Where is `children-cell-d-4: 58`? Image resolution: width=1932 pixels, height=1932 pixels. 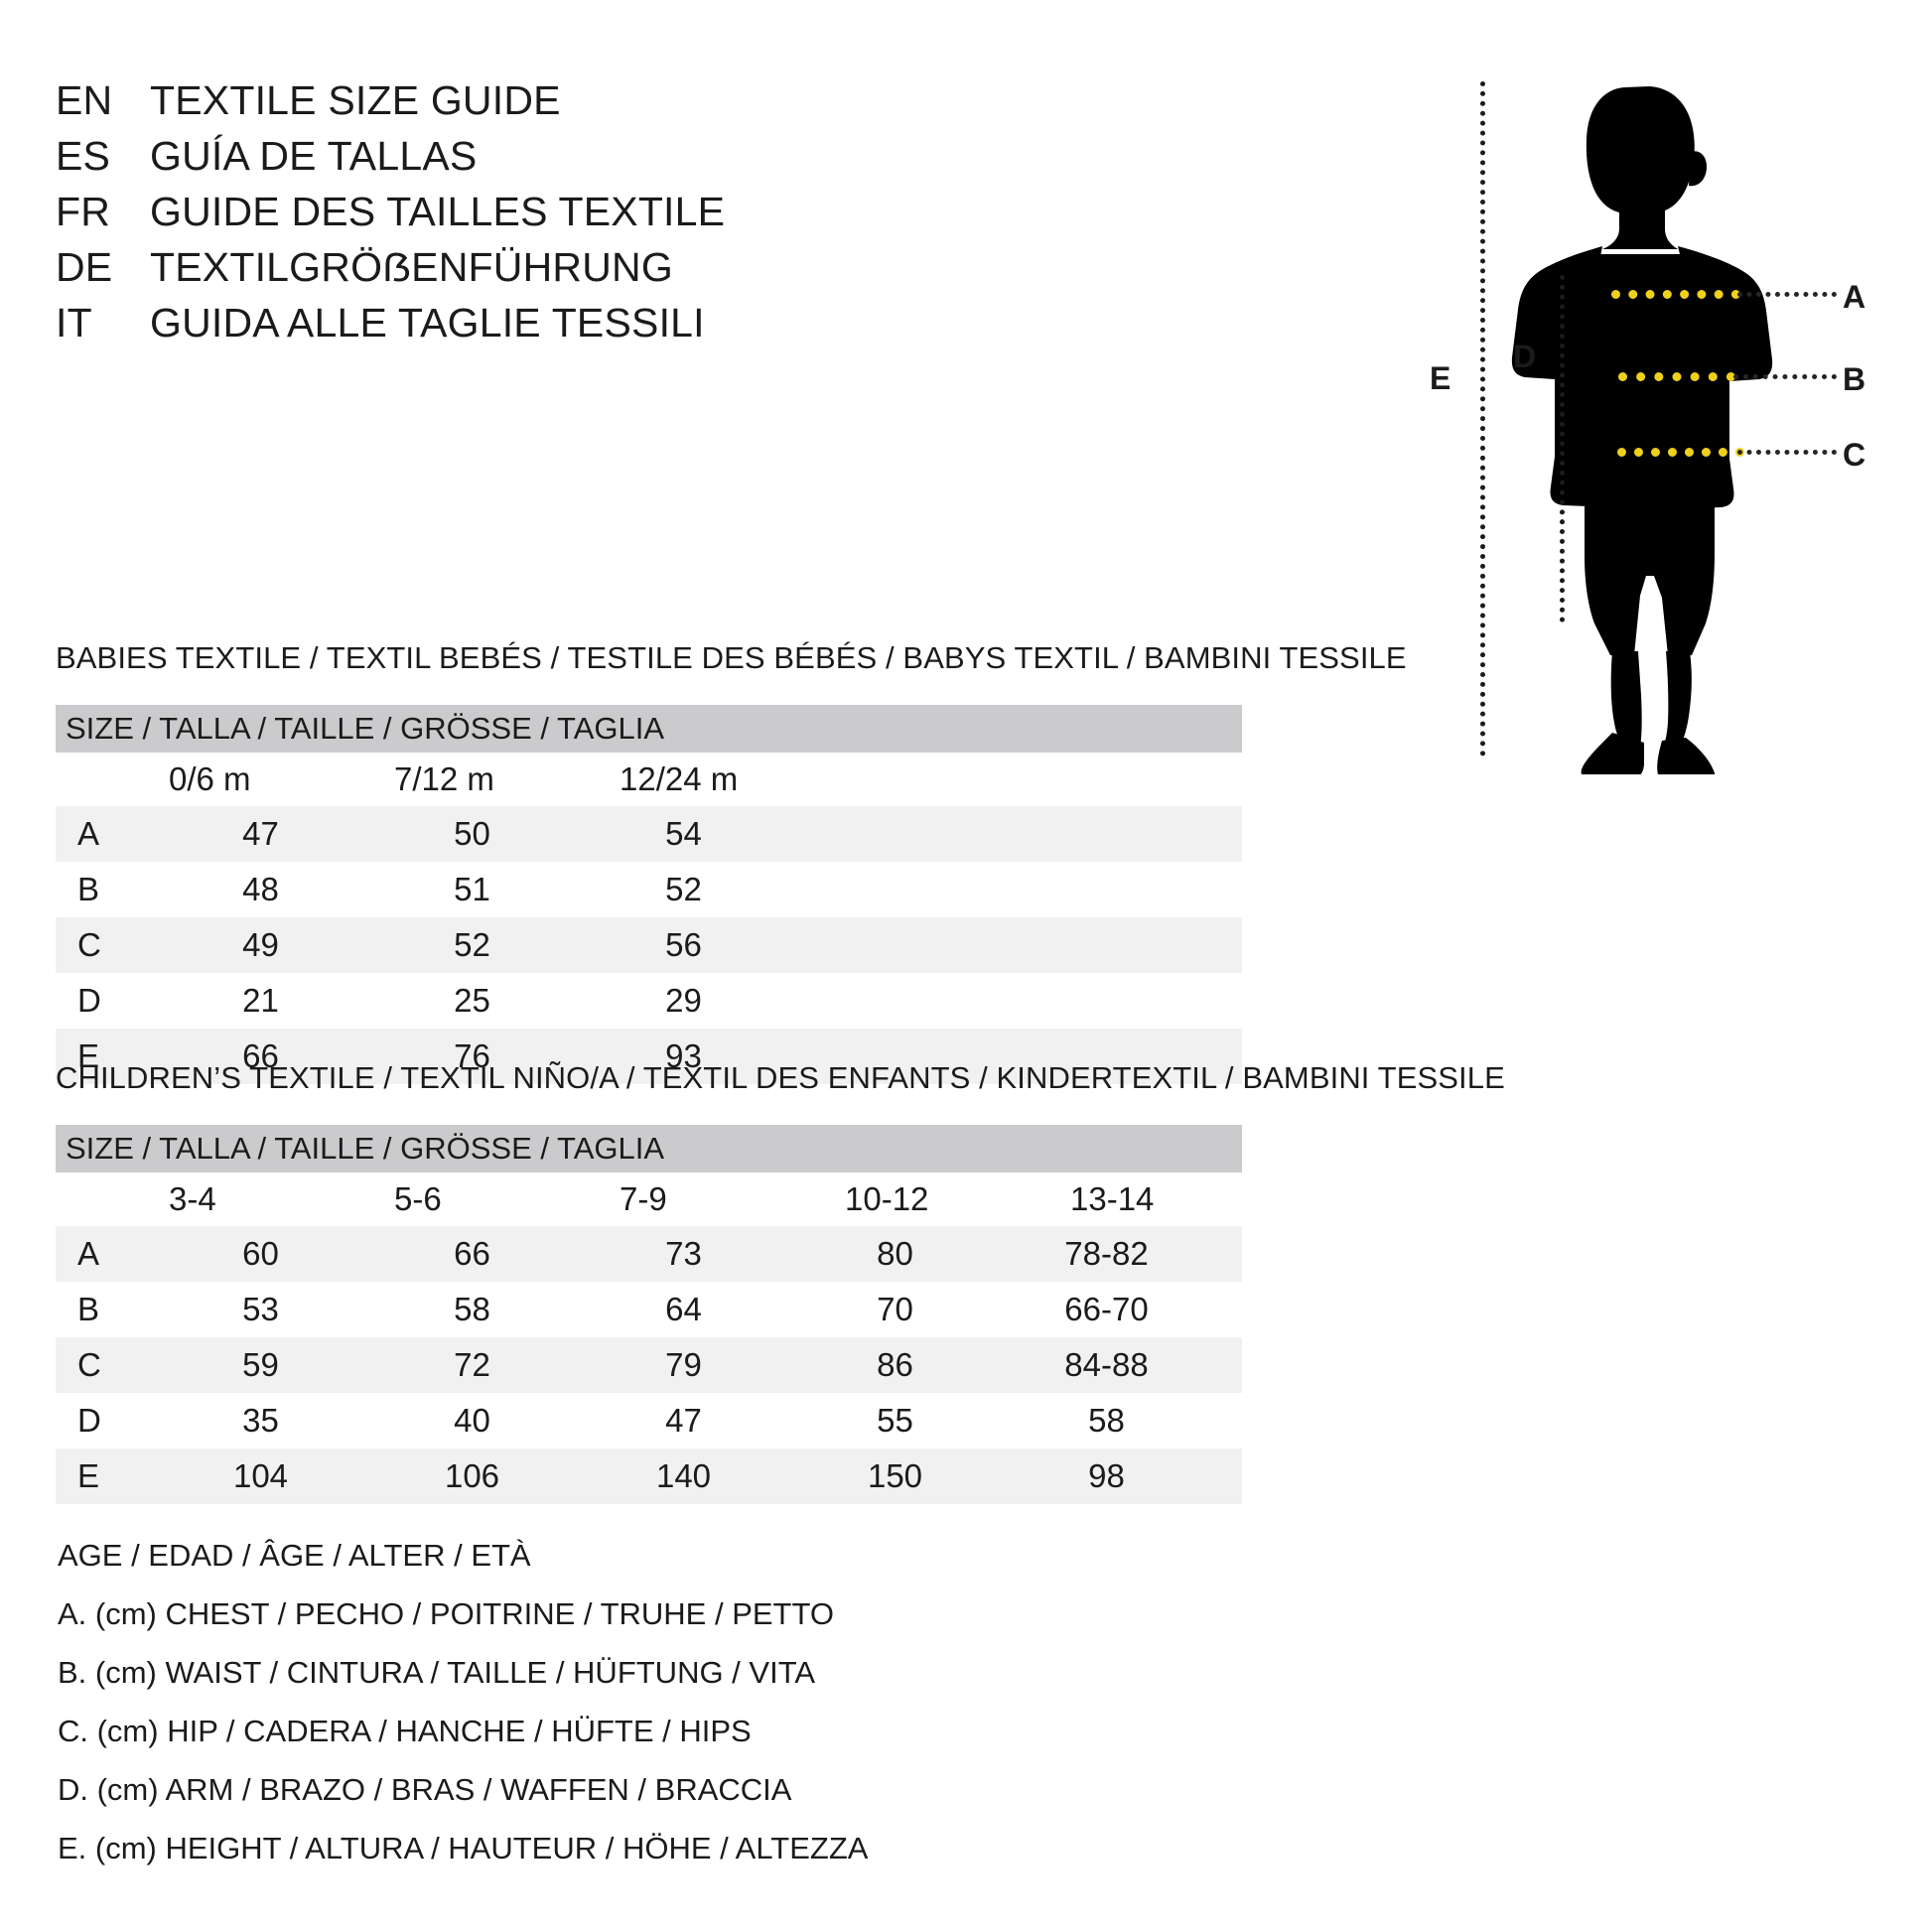 children-cell-d-4: 58 is located at coordinates (1106, 1420).